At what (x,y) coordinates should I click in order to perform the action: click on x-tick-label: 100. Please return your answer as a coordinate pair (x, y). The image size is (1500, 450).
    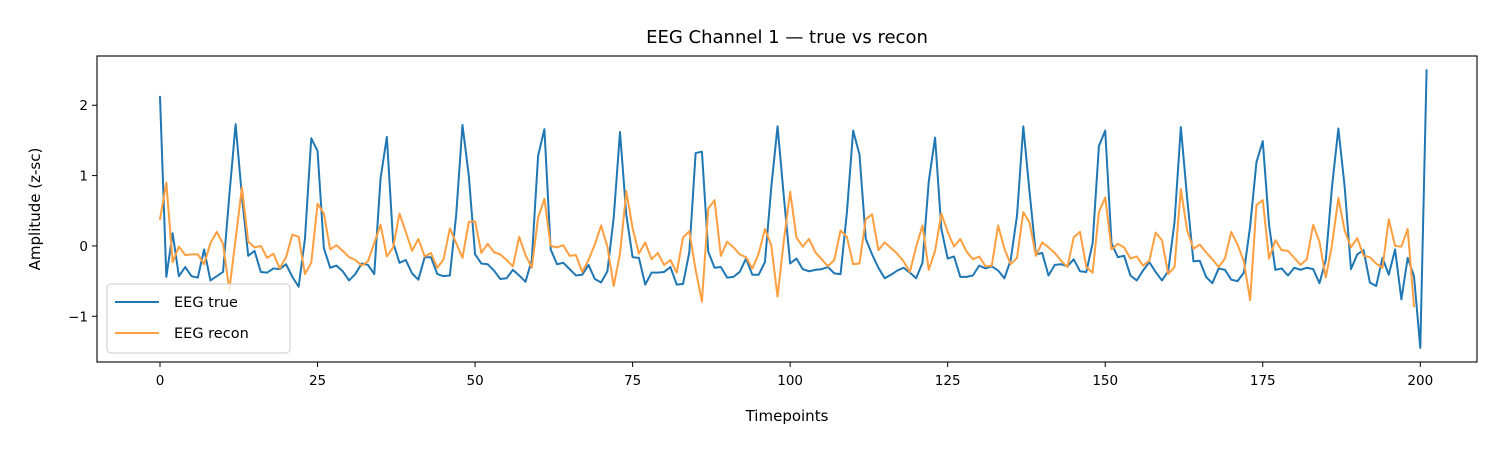
    Looking at the image, I should click on (790, 381).